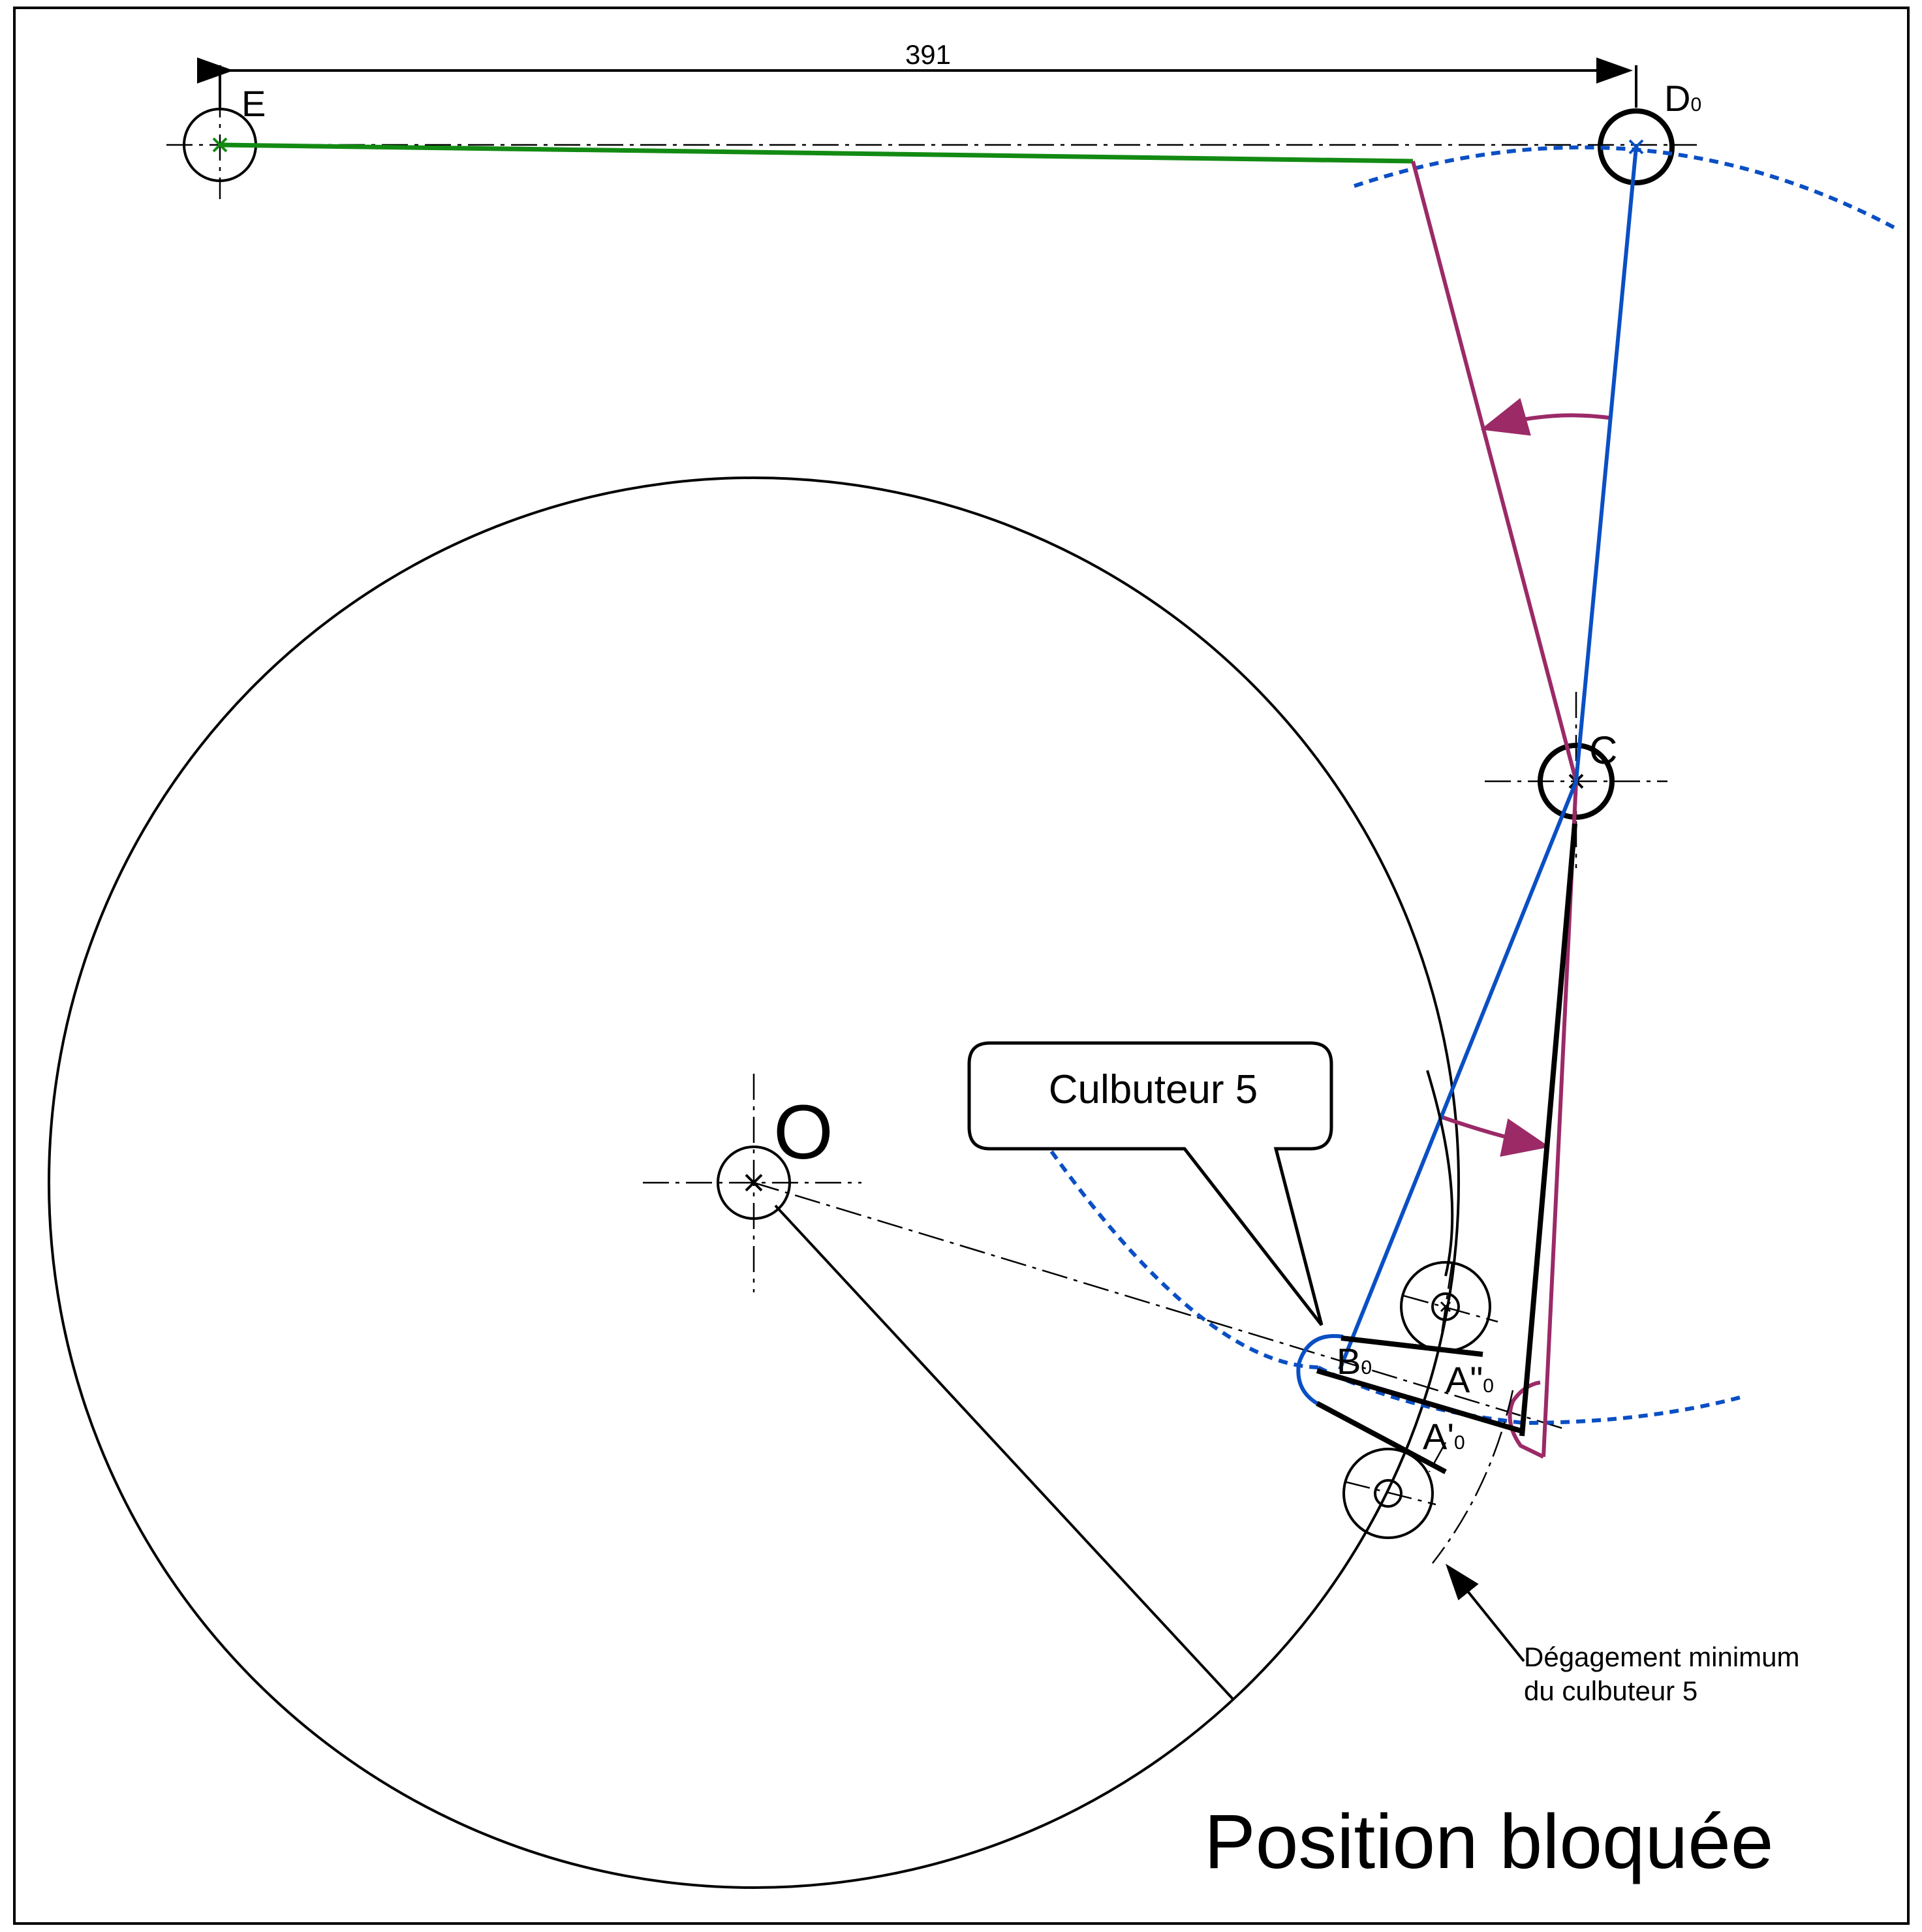 The image size is (1922, 1932). I want to click on dimension-value: 391, so click(928, 54).